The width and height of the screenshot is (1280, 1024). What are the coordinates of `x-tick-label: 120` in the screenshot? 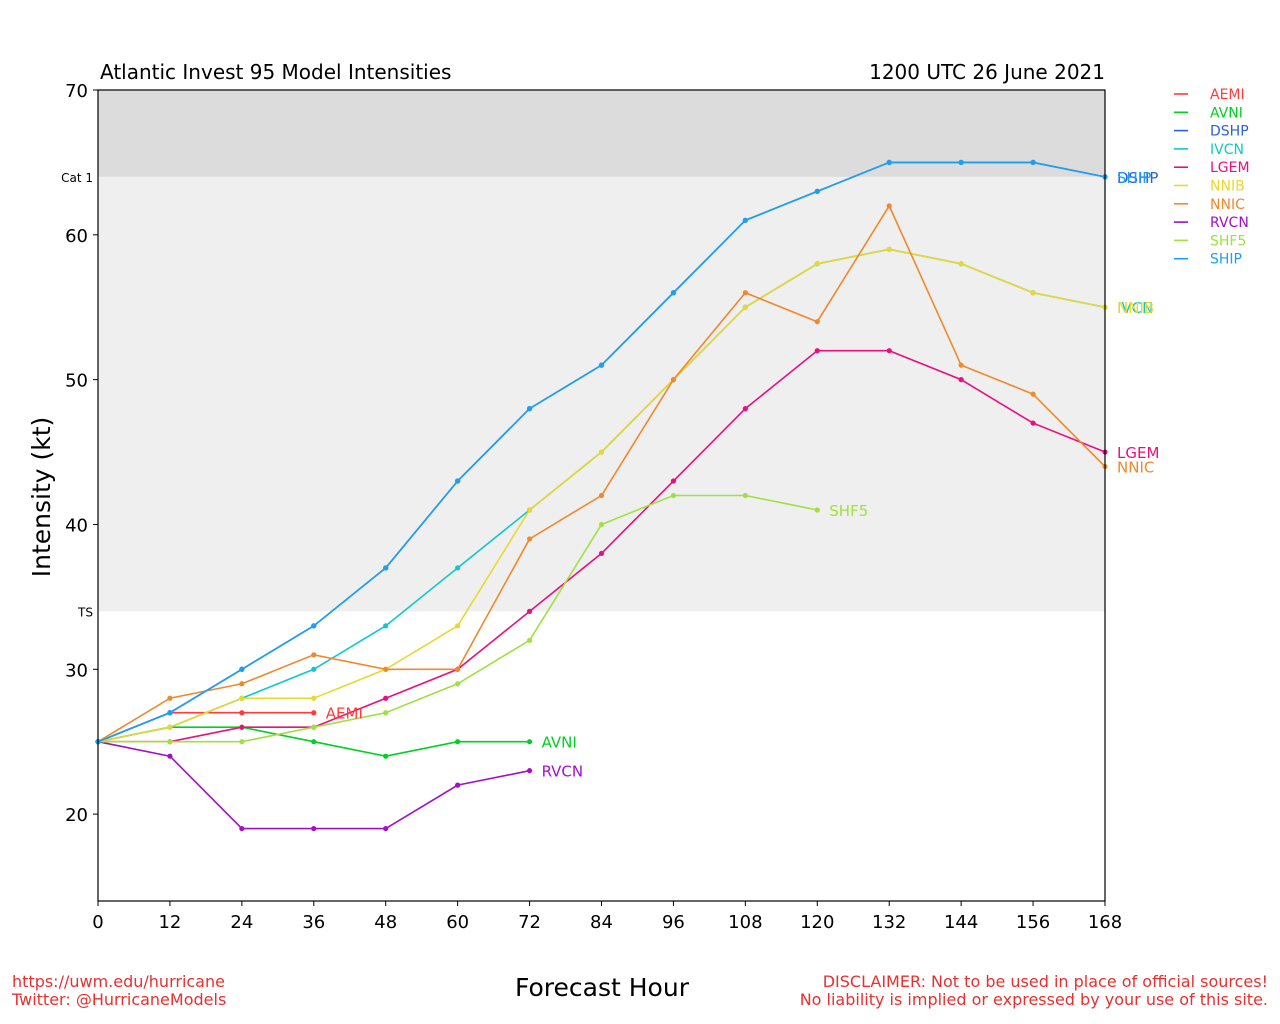 It's located at (817, 922).